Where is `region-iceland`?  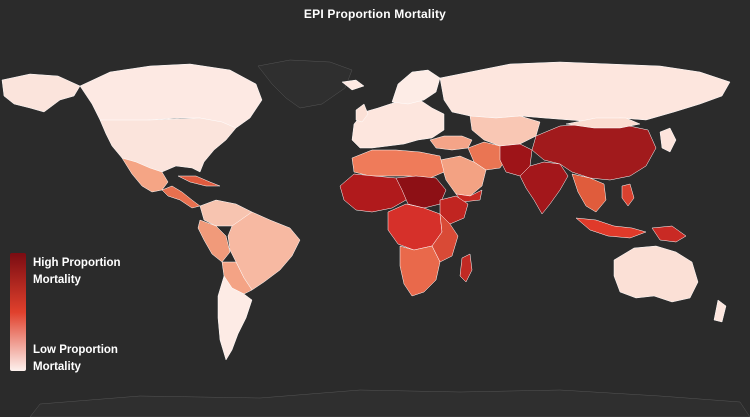 region-iceland is located at coordinates (353, 85).